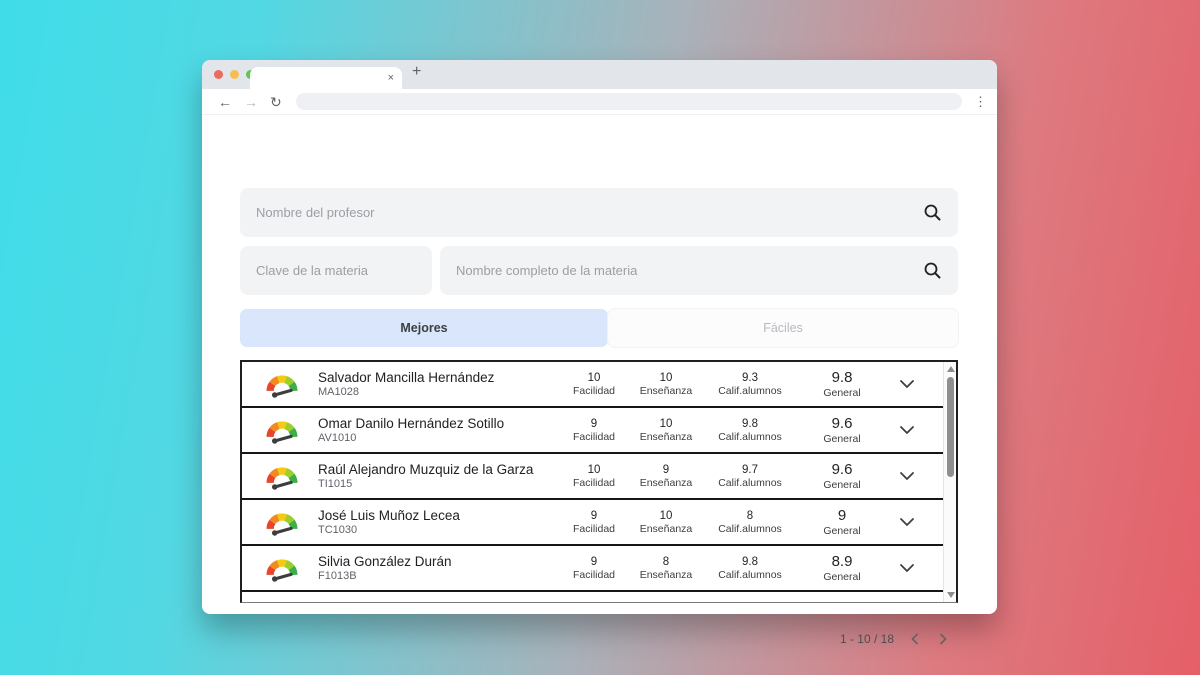 This screenshot has width=1200, height=675. Describe the element at coordinates (390, 77) in the screenshot. I see `close-tab-icon: ×` at that location.